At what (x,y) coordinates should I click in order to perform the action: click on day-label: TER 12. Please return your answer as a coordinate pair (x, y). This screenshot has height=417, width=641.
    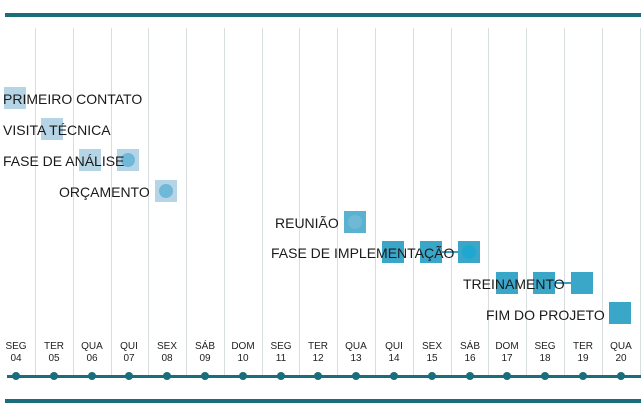
    Looking at the image, I should click on (318, 353).